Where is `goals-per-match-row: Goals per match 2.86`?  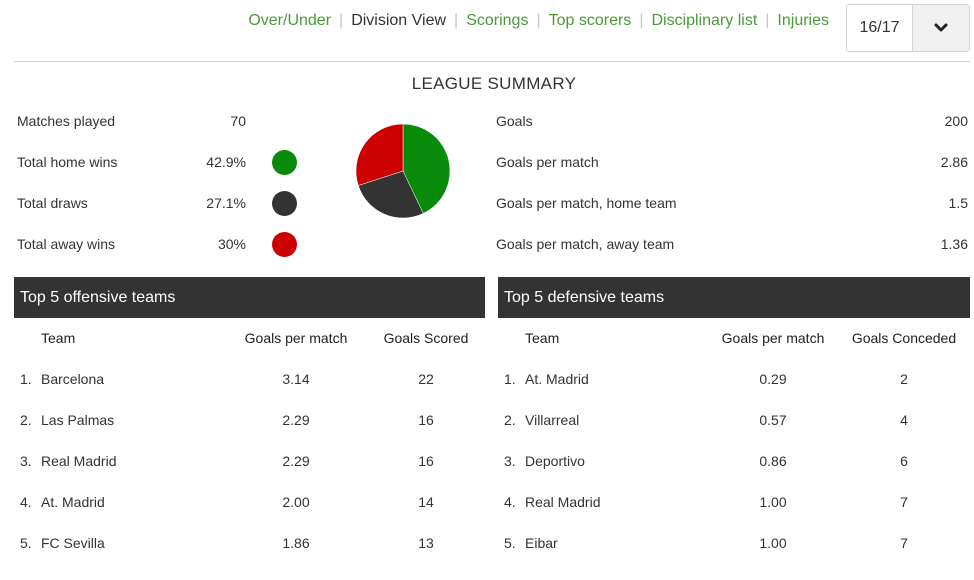
goals-per-match-row: Goals per match 2.86 is located at coordinates (732, 162).